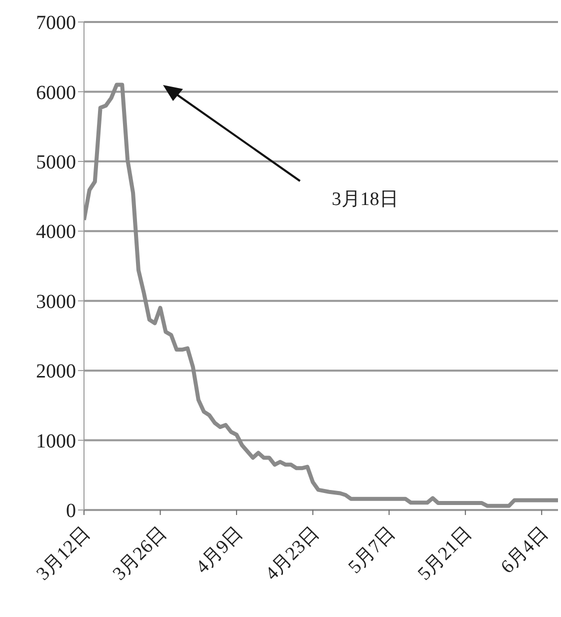  I want to click on x-tick-label: 3月26日, so click(140, 553).